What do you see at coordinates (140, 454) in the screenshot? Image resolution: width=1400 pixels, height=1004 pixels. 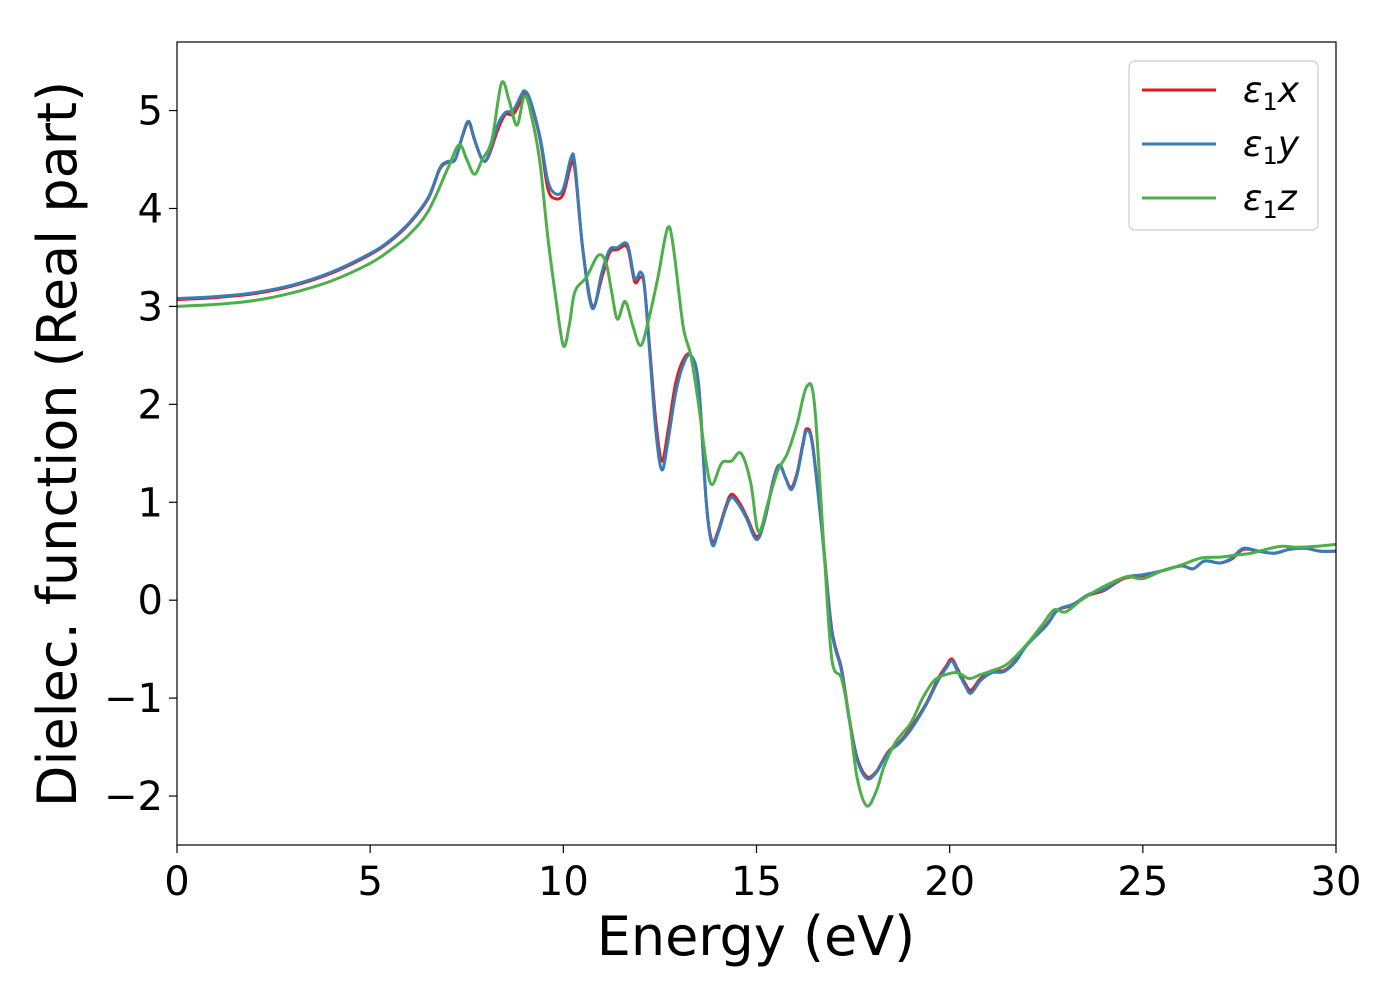 I see `y-axis: −2 −1 0 1 2 3 4 5` at bounding box center [140, 454].